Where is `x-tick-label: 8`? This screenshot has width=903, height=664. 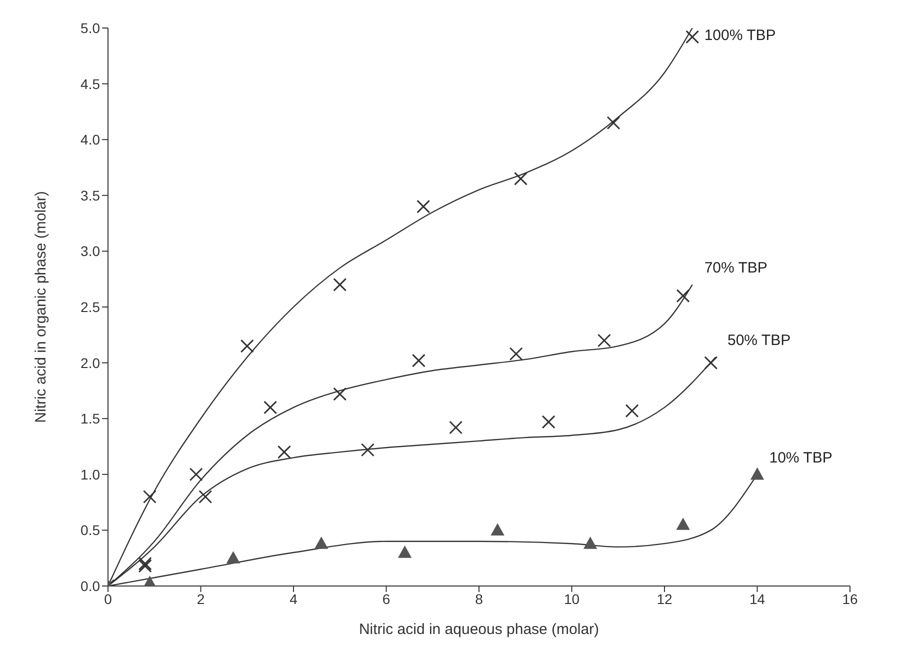 x-tick-label: 8 is located at coordinates (479, 598).